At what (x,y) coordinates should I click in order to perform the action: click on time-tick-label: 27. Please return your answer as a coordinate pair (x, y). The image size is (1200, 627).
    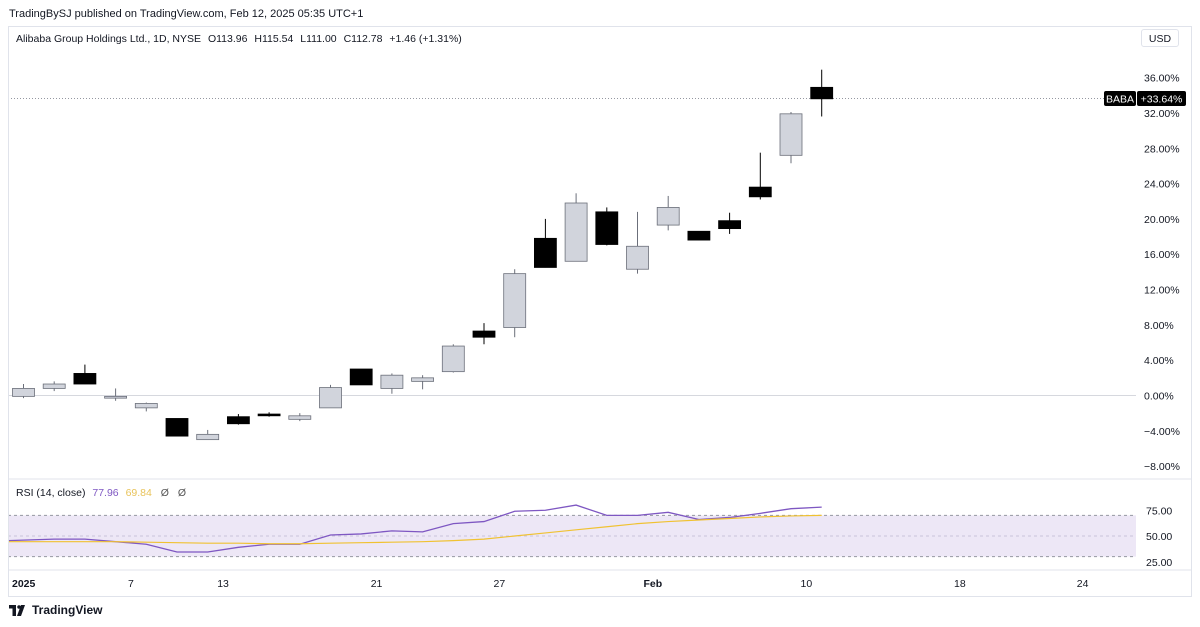
    Looking at the image, I should click on (500, 584).